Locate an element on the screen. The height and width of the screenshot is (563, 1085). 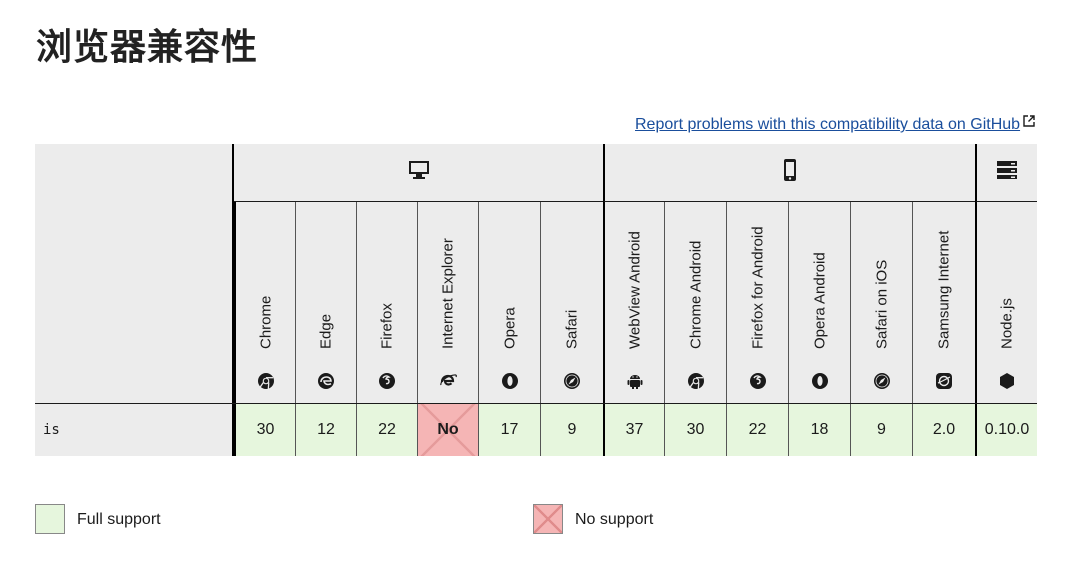
browser-label: WebView Android is located at coordinates (634, 290).